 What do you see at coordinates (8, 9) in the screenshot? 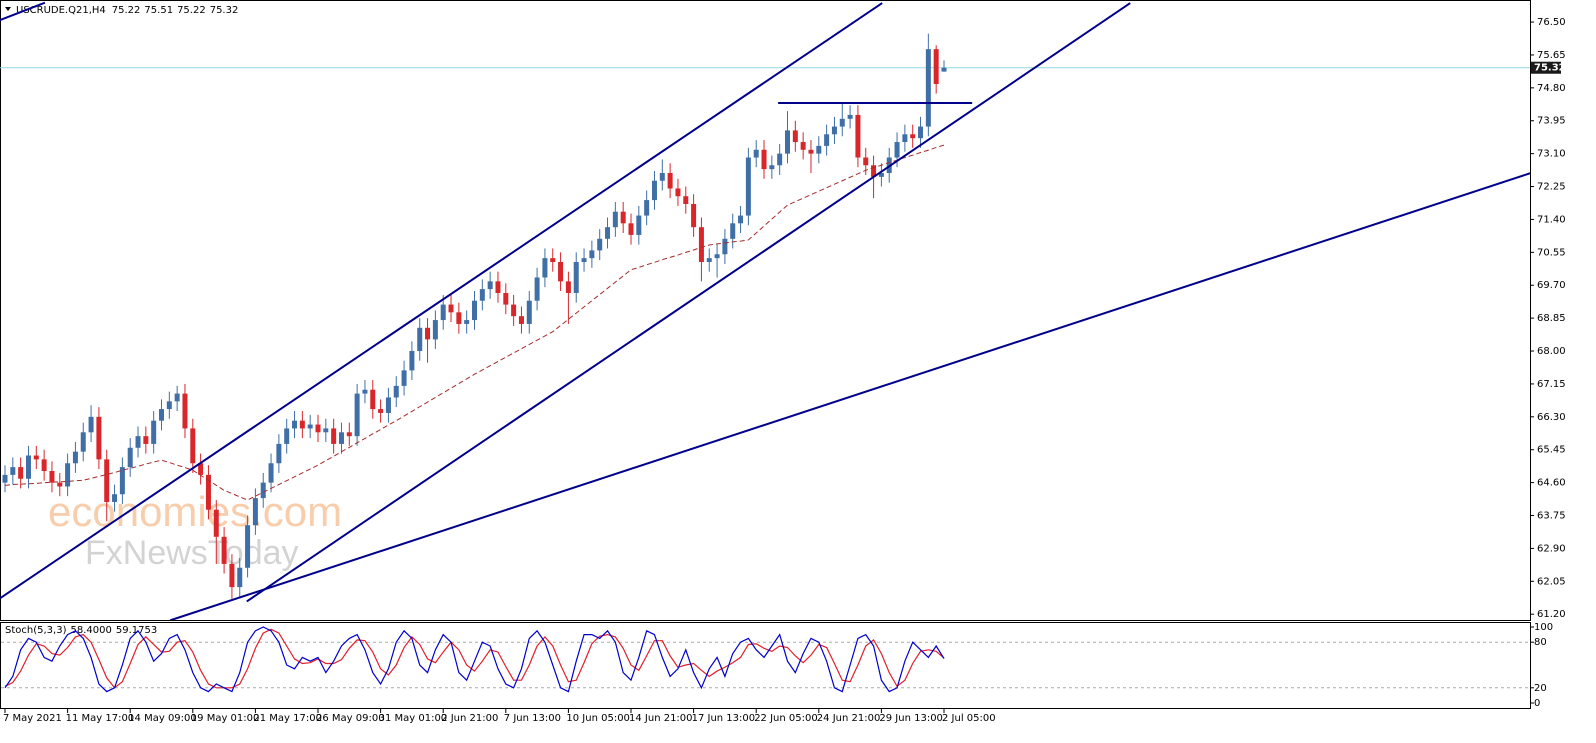
I see `menu-arrow` at bounding box center [8, 9].